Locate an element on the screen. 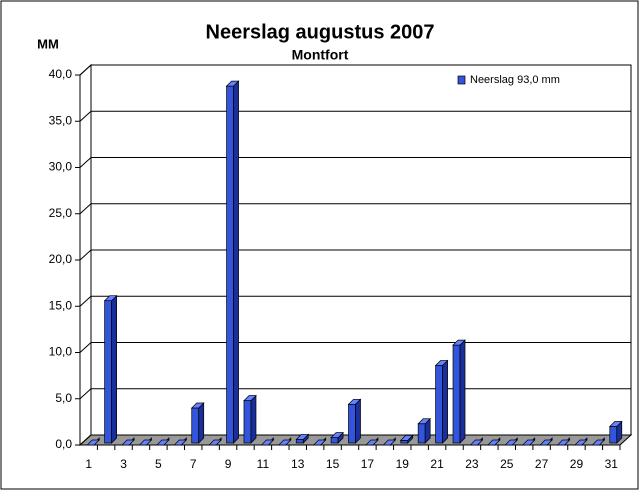 This screenshot has width=640, height=491. y-tick-label: 25,0 is located at coordinates (61, 213).